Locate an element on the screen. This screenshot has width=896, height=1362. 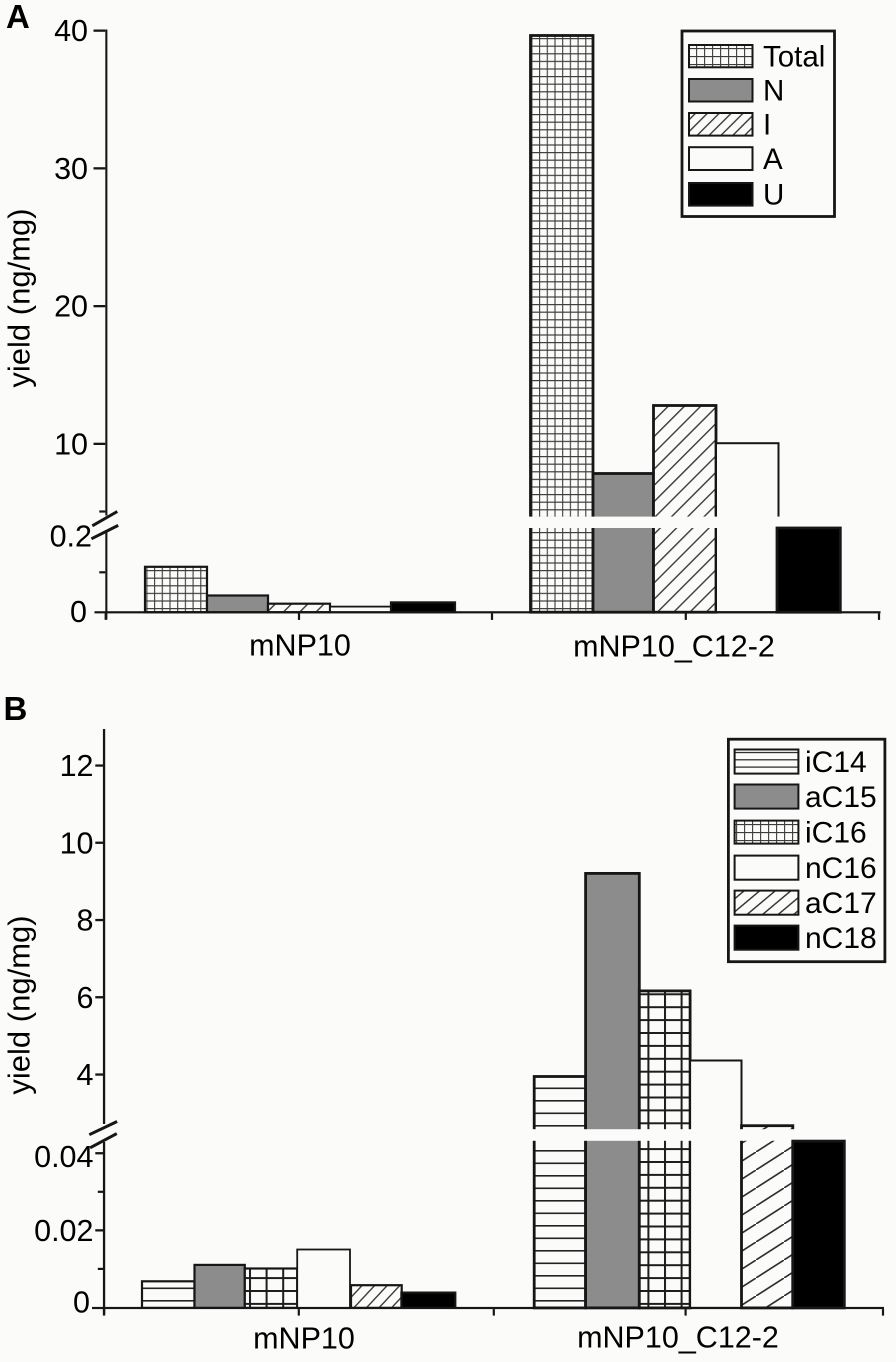
svg-text: iC16 is located at coordinates (836, 833).